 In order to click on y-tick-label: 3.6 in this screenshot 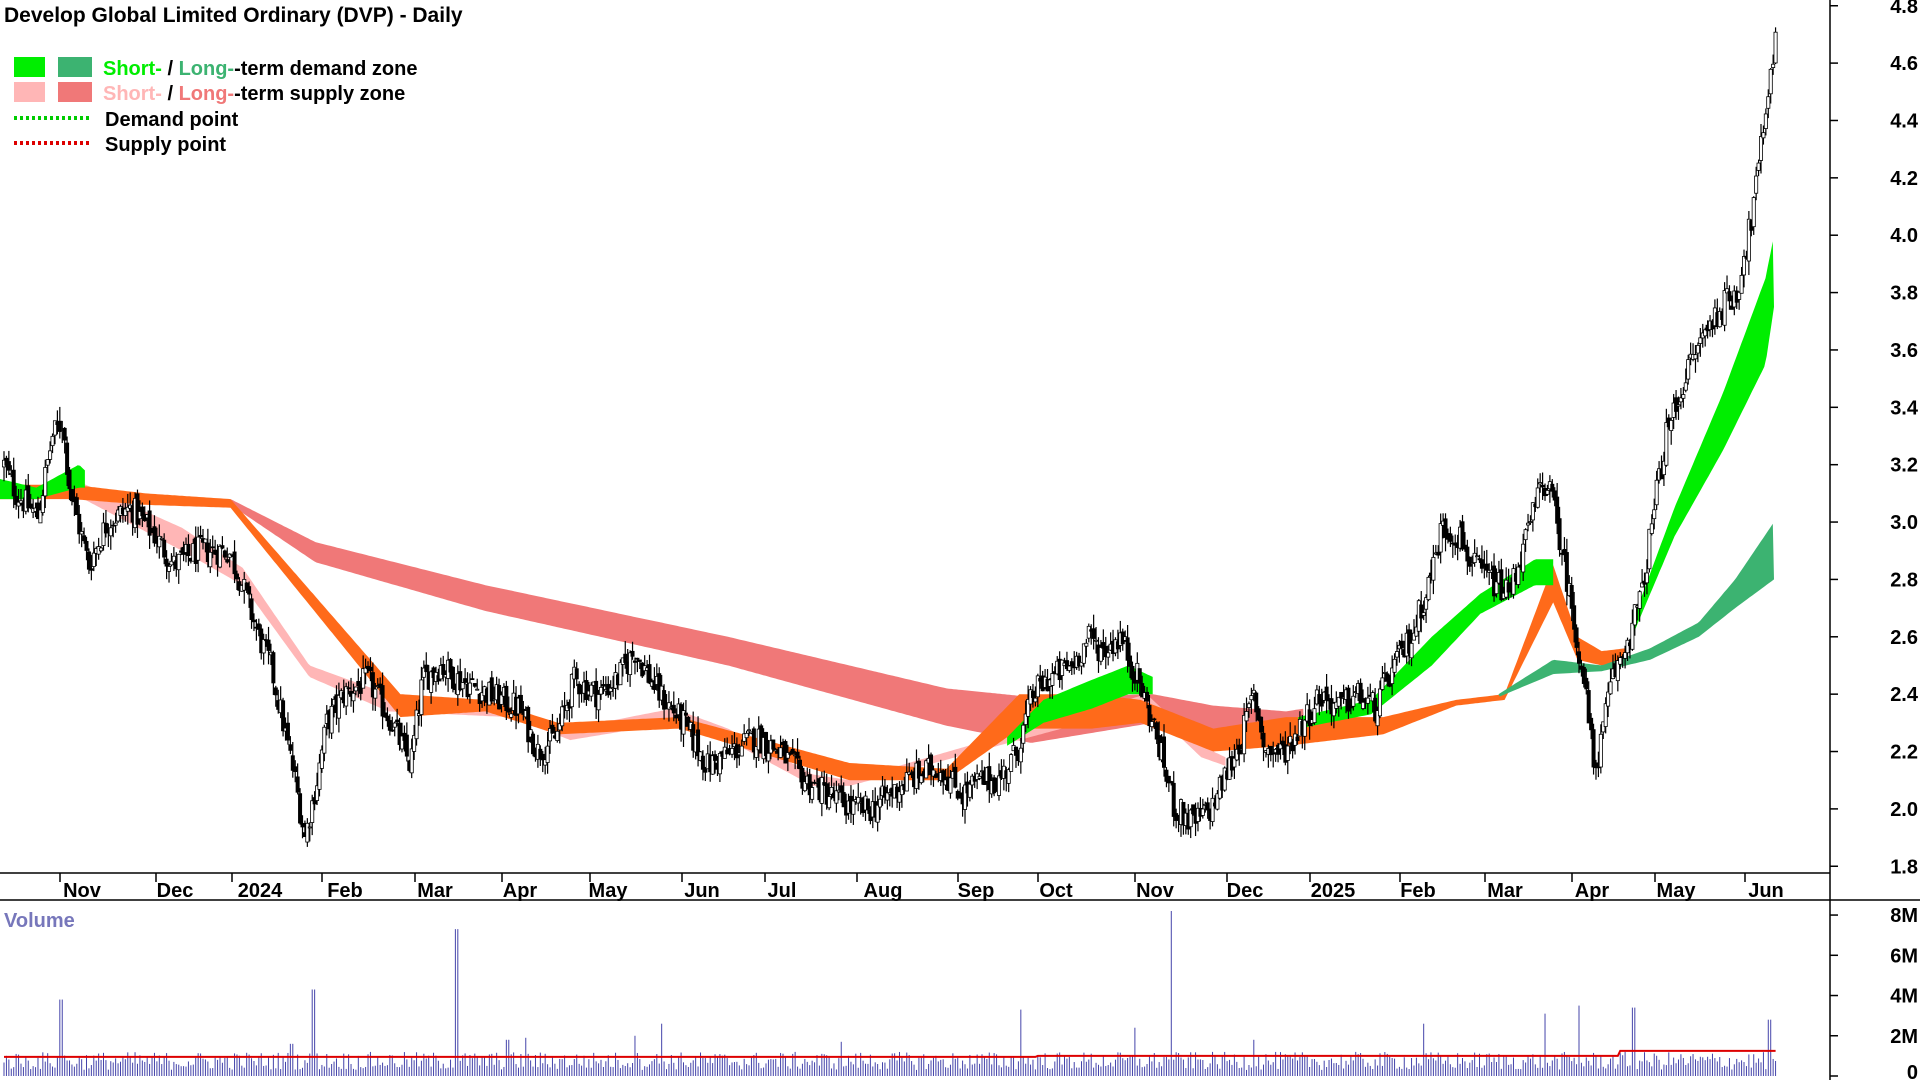, I will do `click(1904, 351)`.